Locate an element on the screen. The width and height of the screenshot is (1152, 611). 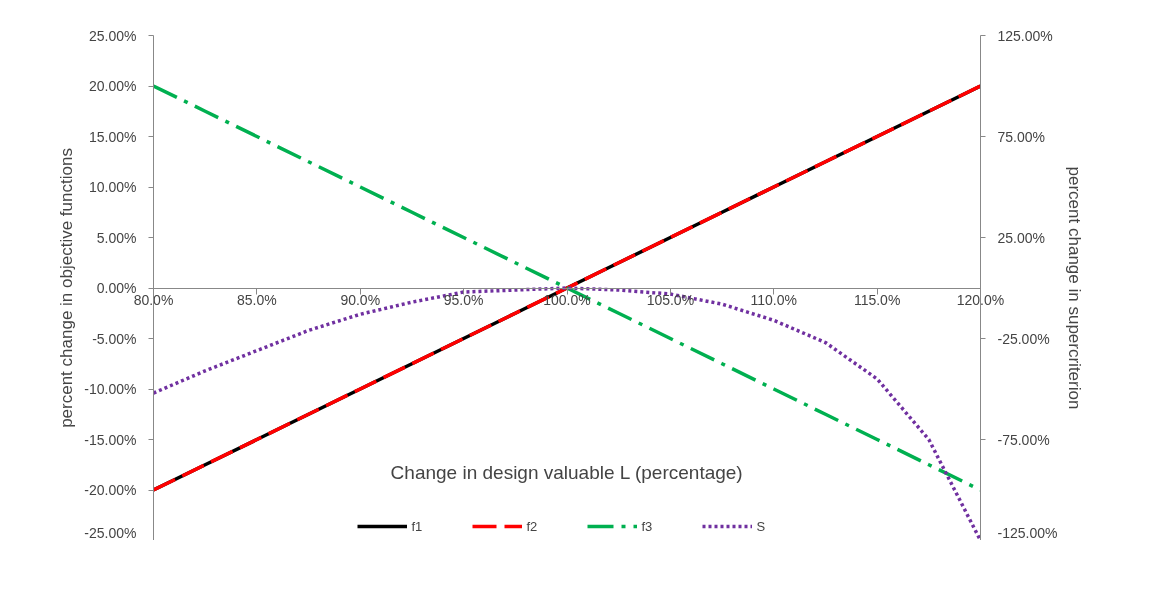
y2-tick-label: 125.00% is located at coordinates (1025, 35).